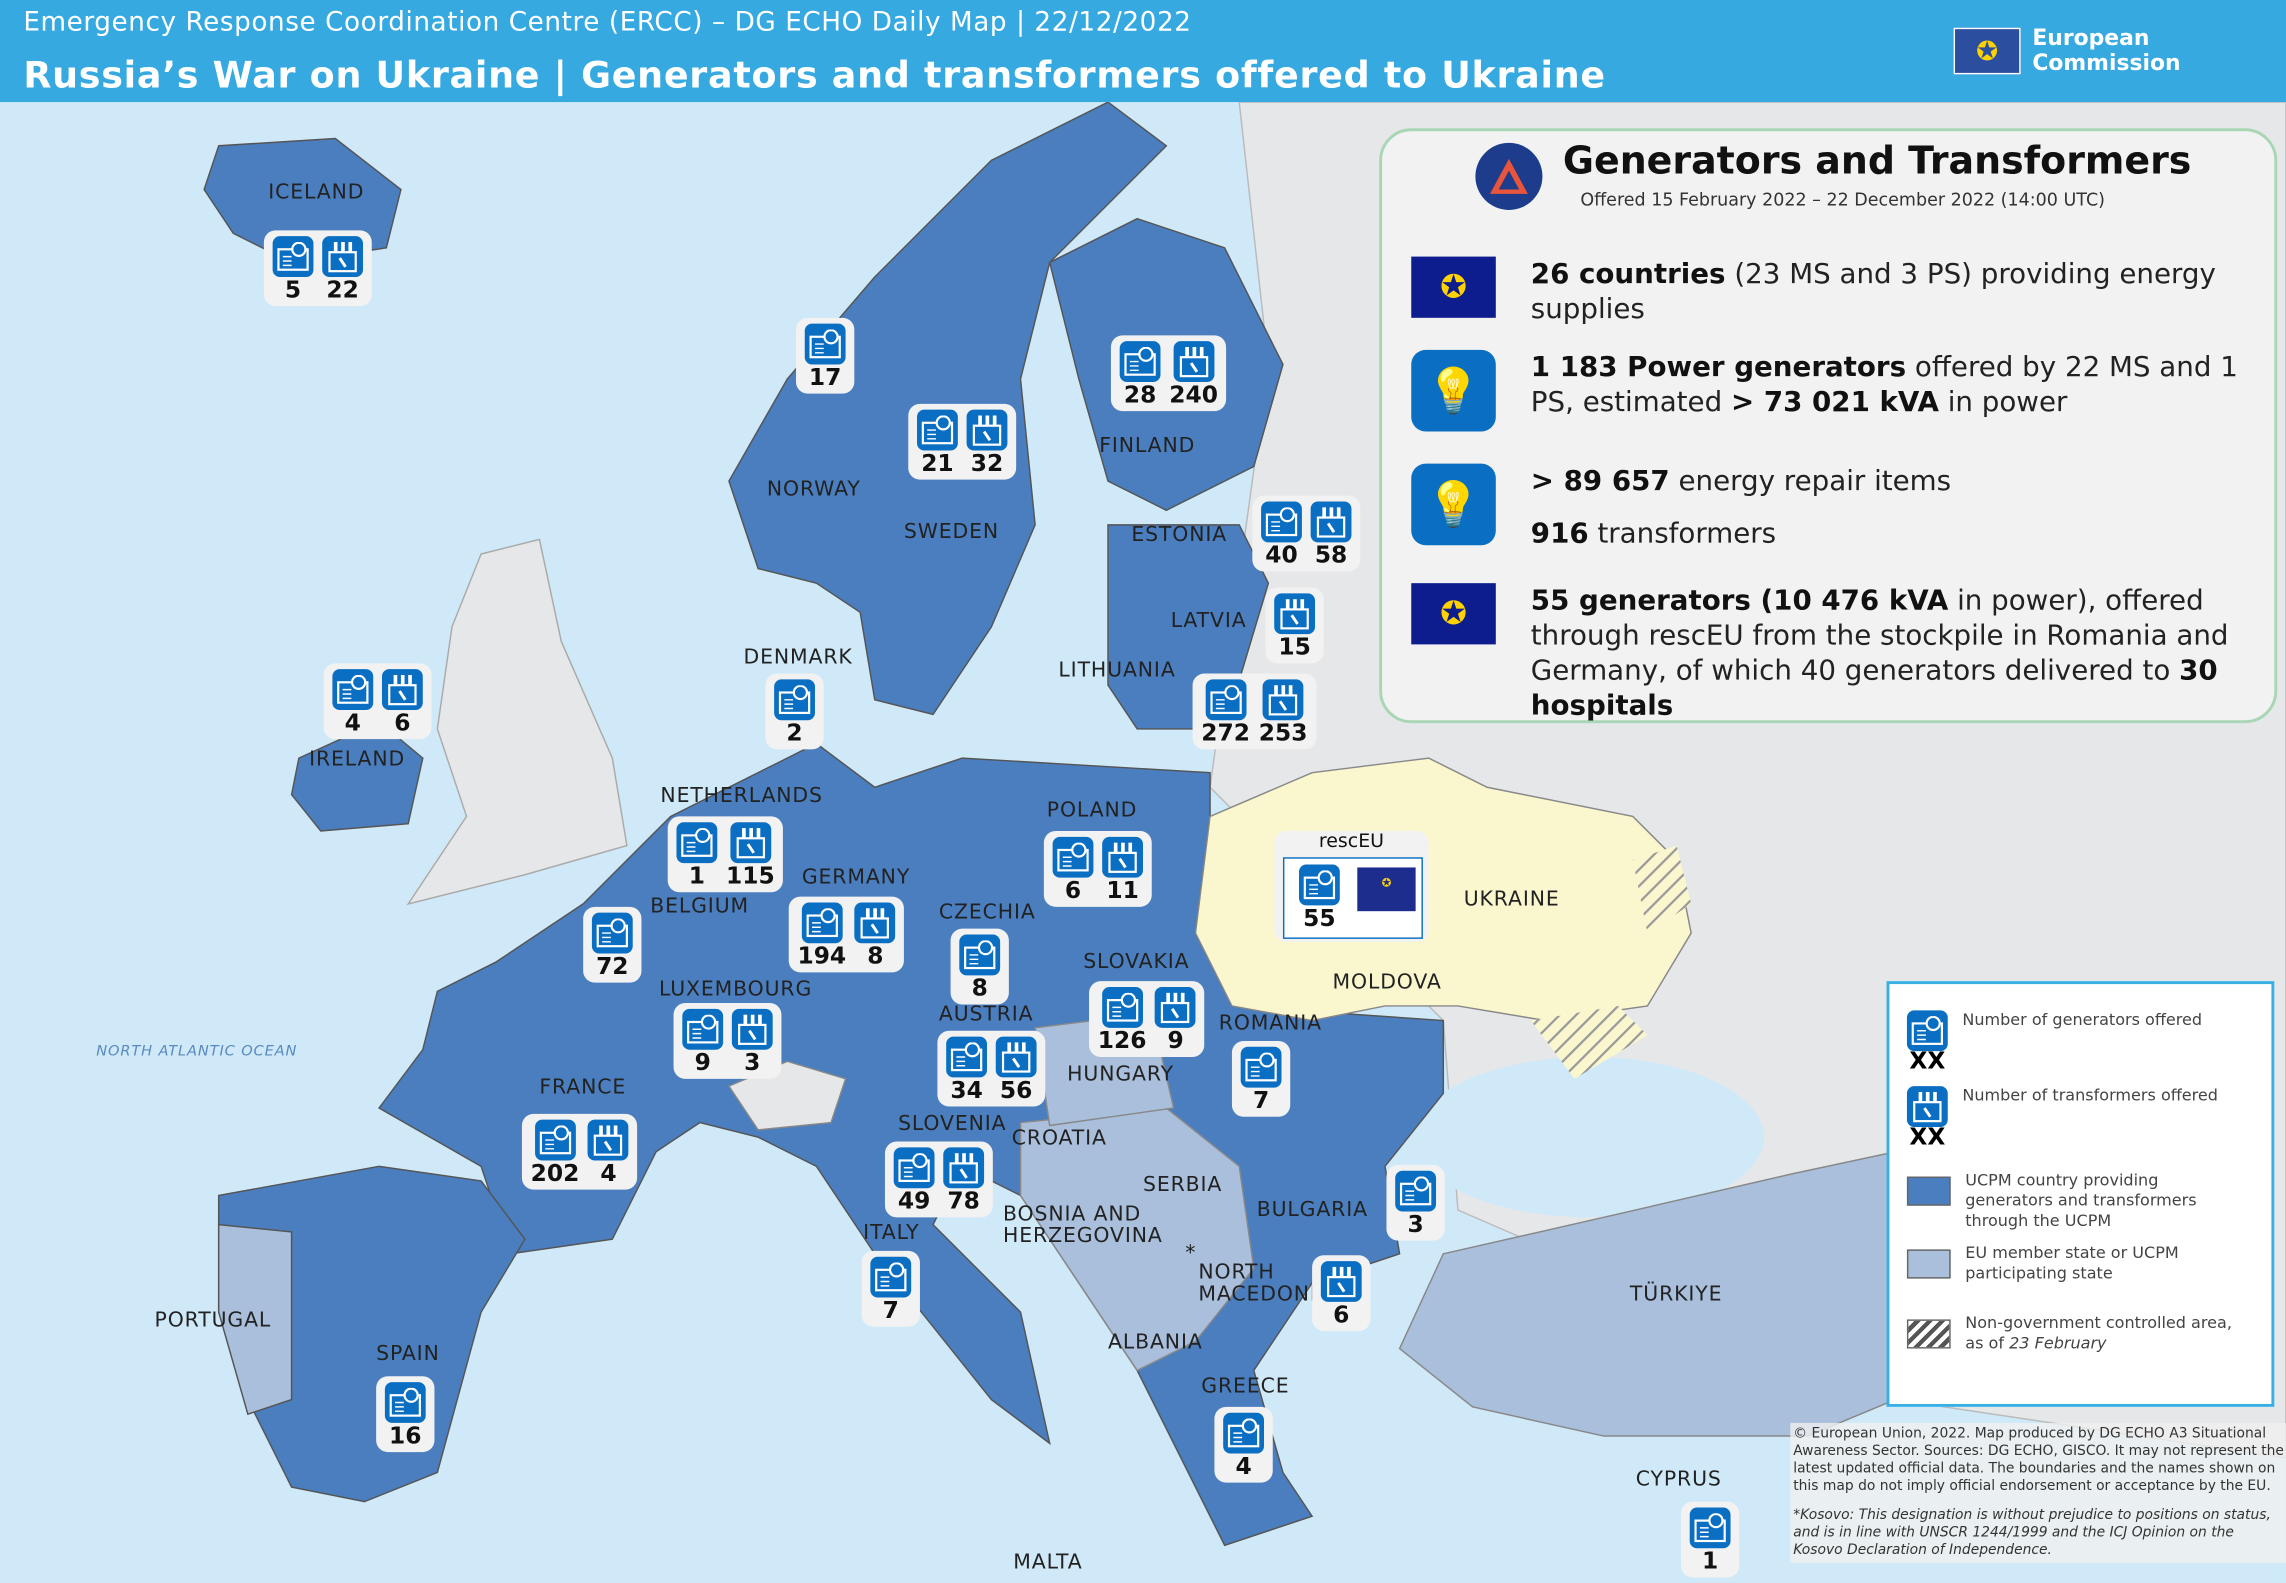 The height and width of the screenshot is (1583, 2286). What do you see at coordinates (846, 934) in the screenshot?
I see `marker-germany: 194 8` at bounding box center [846, 934].